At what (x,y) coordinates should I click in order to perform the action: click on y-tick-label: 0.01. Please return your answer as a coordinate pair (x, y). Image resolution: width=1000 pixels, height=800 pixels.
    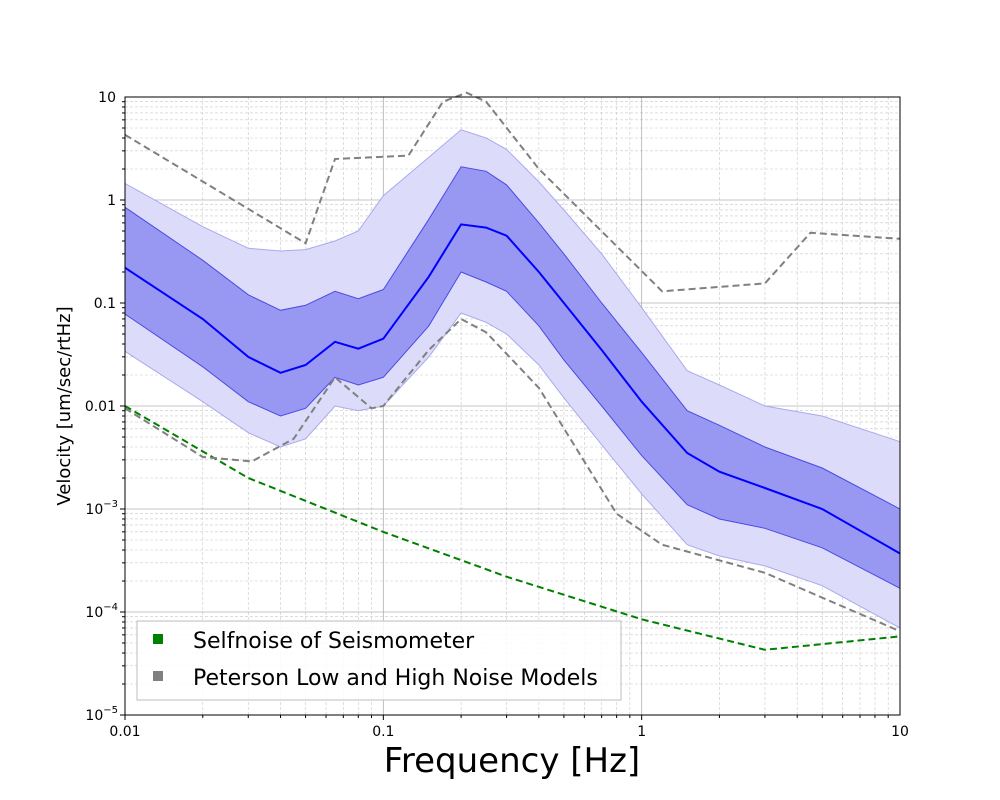
    Looking at the image, I should click on (100, 407).